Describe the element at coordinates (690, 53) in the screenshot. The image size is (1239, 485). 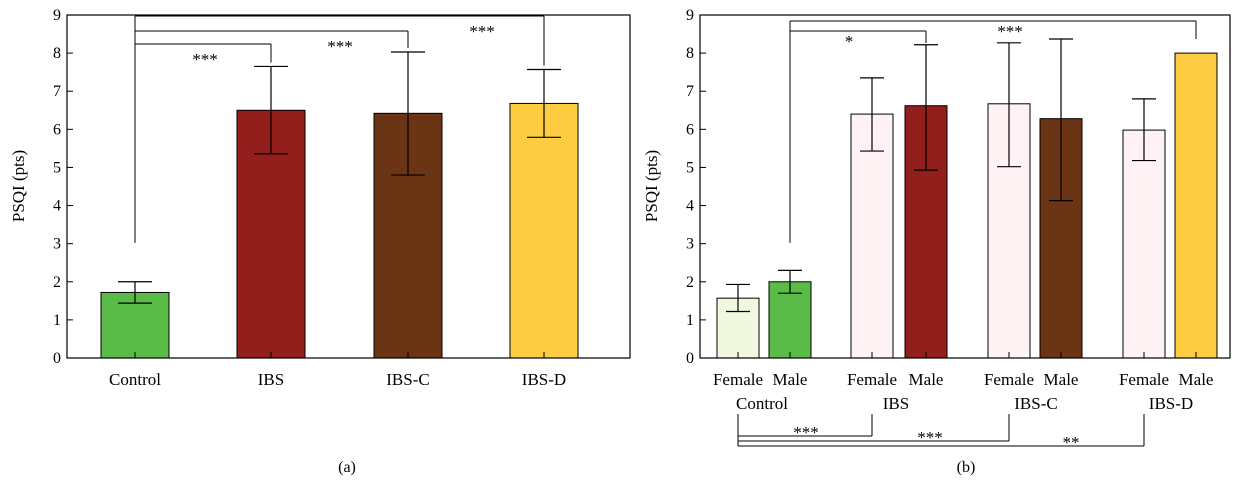
I see `panel-b-ytick-label: 8` at that location.